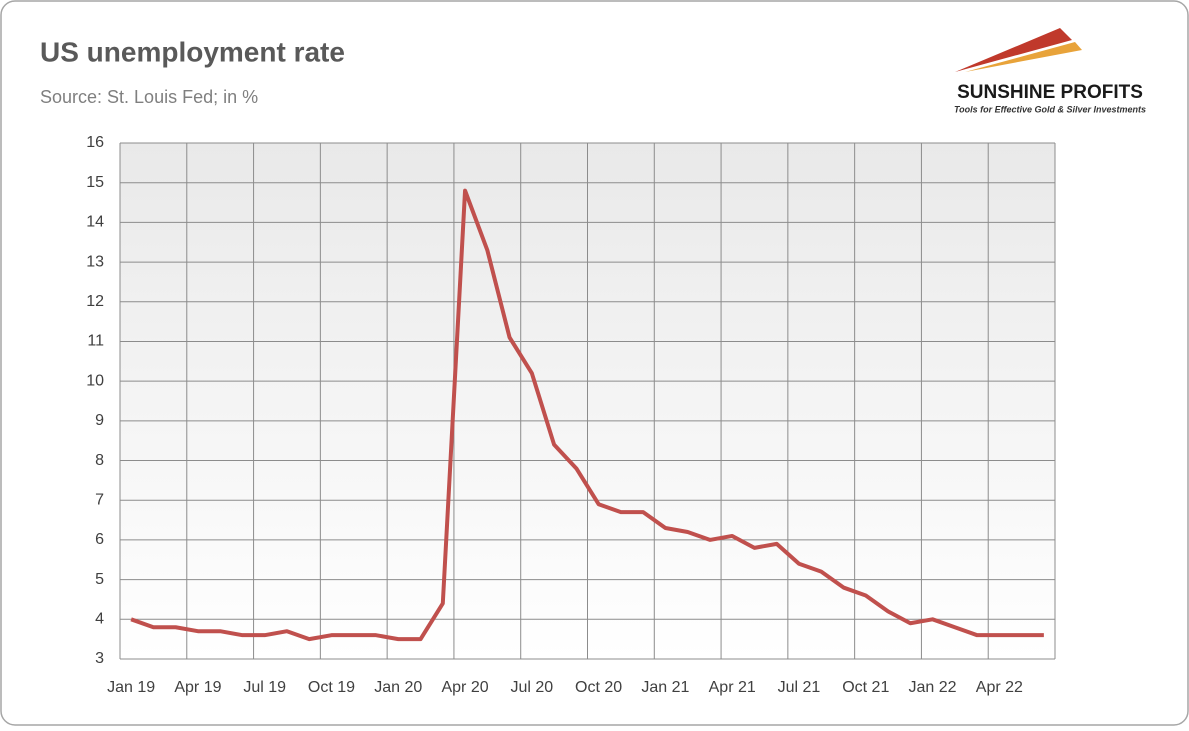 This screenshot has width=1189, height=731. What do you see at coordinates (999, 687) in the screenshot?
I see `x-tick-label: Apr 22` at bounding box center [999, 687].